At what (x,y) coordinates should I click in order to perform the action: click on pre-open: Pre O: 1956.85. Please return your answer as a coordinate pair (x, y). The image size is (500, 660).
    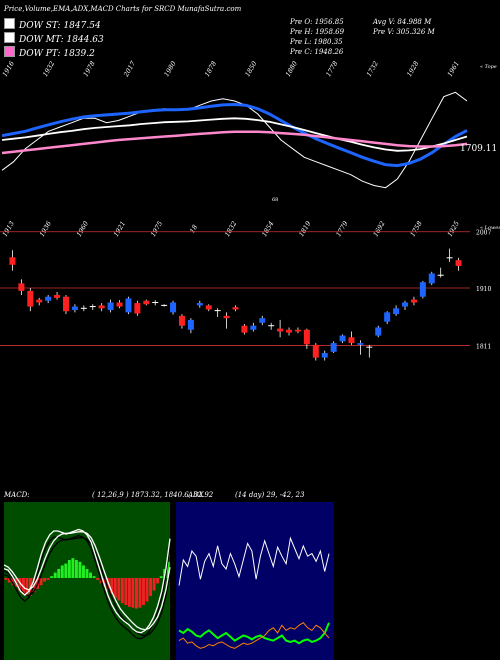
    Looking at the image, I should click on (317, 22).